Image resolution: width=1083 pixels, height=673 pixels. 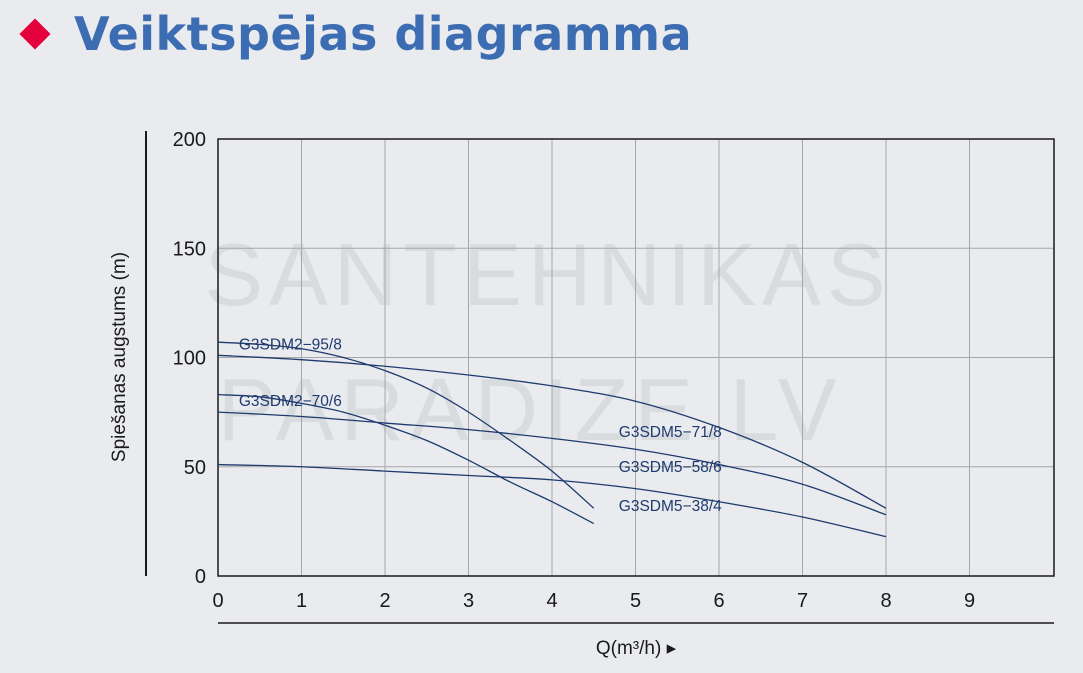 What do you see at coordinates (468, 601) in the screenshot?
I see `x-tick-label: 3` at bounding box center [468, 601].